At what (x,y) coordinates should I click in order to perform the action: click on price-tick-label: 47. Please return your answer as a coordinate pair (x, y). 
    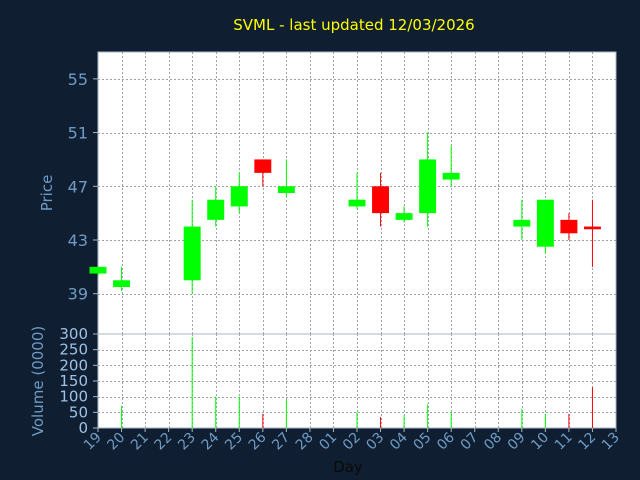
    Looking at the image, I should click on (78, 186).